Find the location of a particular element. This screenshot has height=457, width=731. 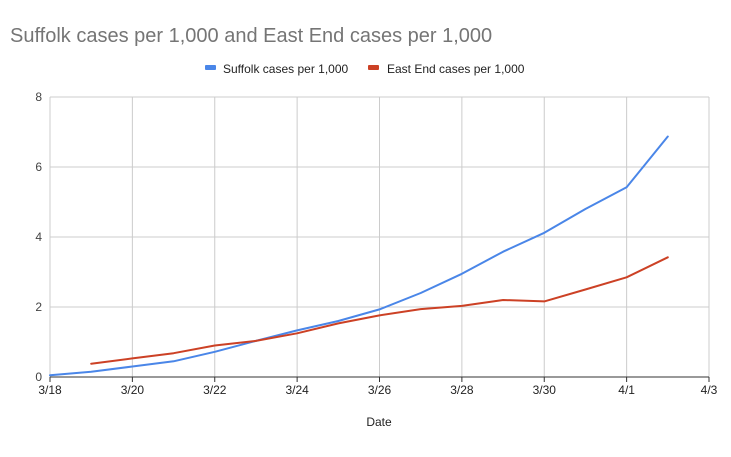

x-tick-label: 4/1 is located at coordinates (626, 390).